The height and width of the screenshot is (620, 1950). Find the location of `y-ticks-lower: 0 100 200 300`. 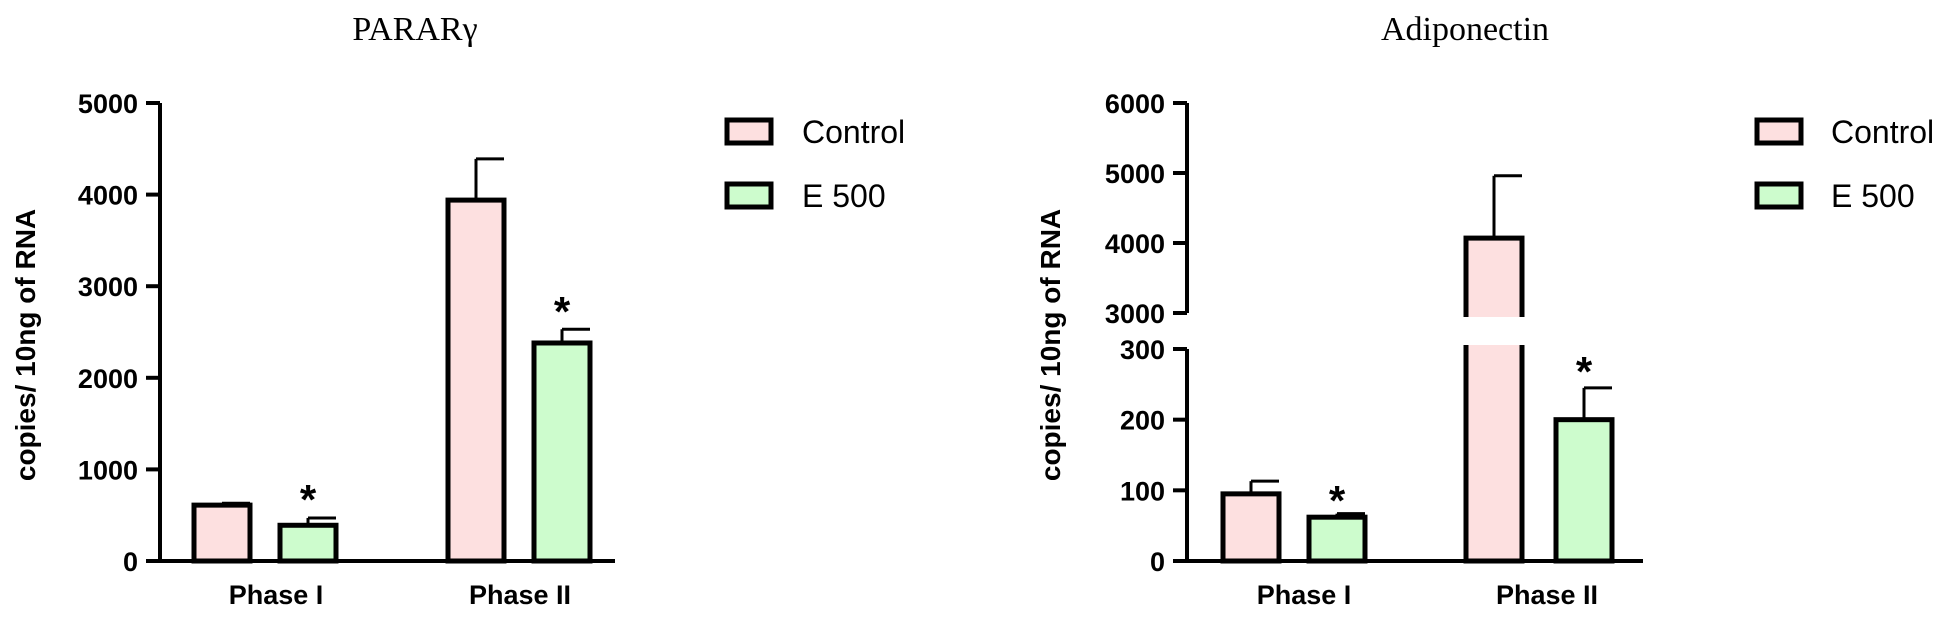

y-ticks-lower: 0 100 200 300 is located at coordinates (1153, 456).